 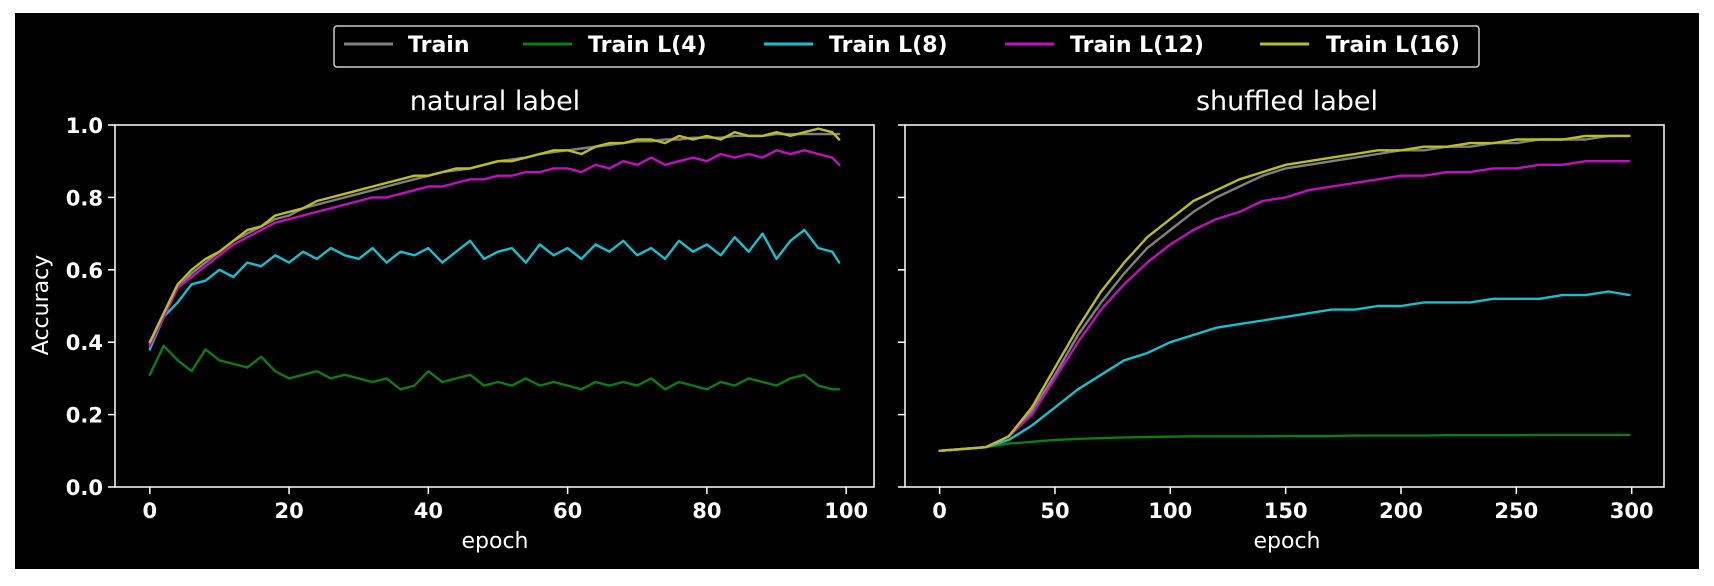 I want to click on x-tick-label: 20, so click(x=288, y=511).